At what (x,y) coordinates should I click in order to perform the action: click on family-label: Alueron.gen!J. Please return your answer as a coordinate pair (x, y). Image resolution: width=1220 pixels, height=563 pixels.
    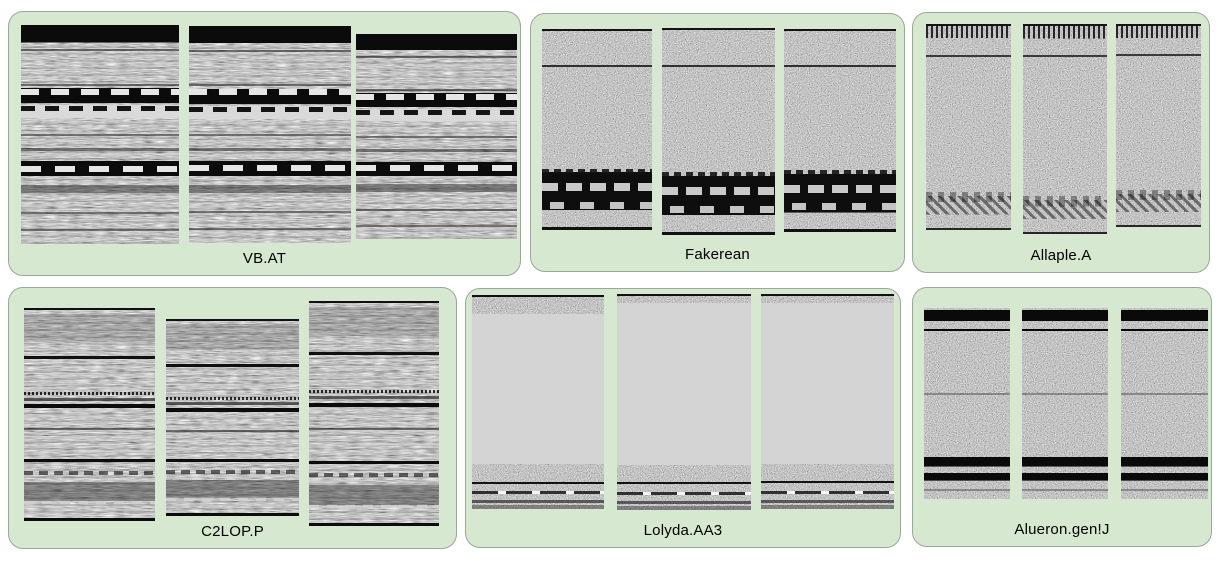
    Looking at the image, I should click on (1062, 529).